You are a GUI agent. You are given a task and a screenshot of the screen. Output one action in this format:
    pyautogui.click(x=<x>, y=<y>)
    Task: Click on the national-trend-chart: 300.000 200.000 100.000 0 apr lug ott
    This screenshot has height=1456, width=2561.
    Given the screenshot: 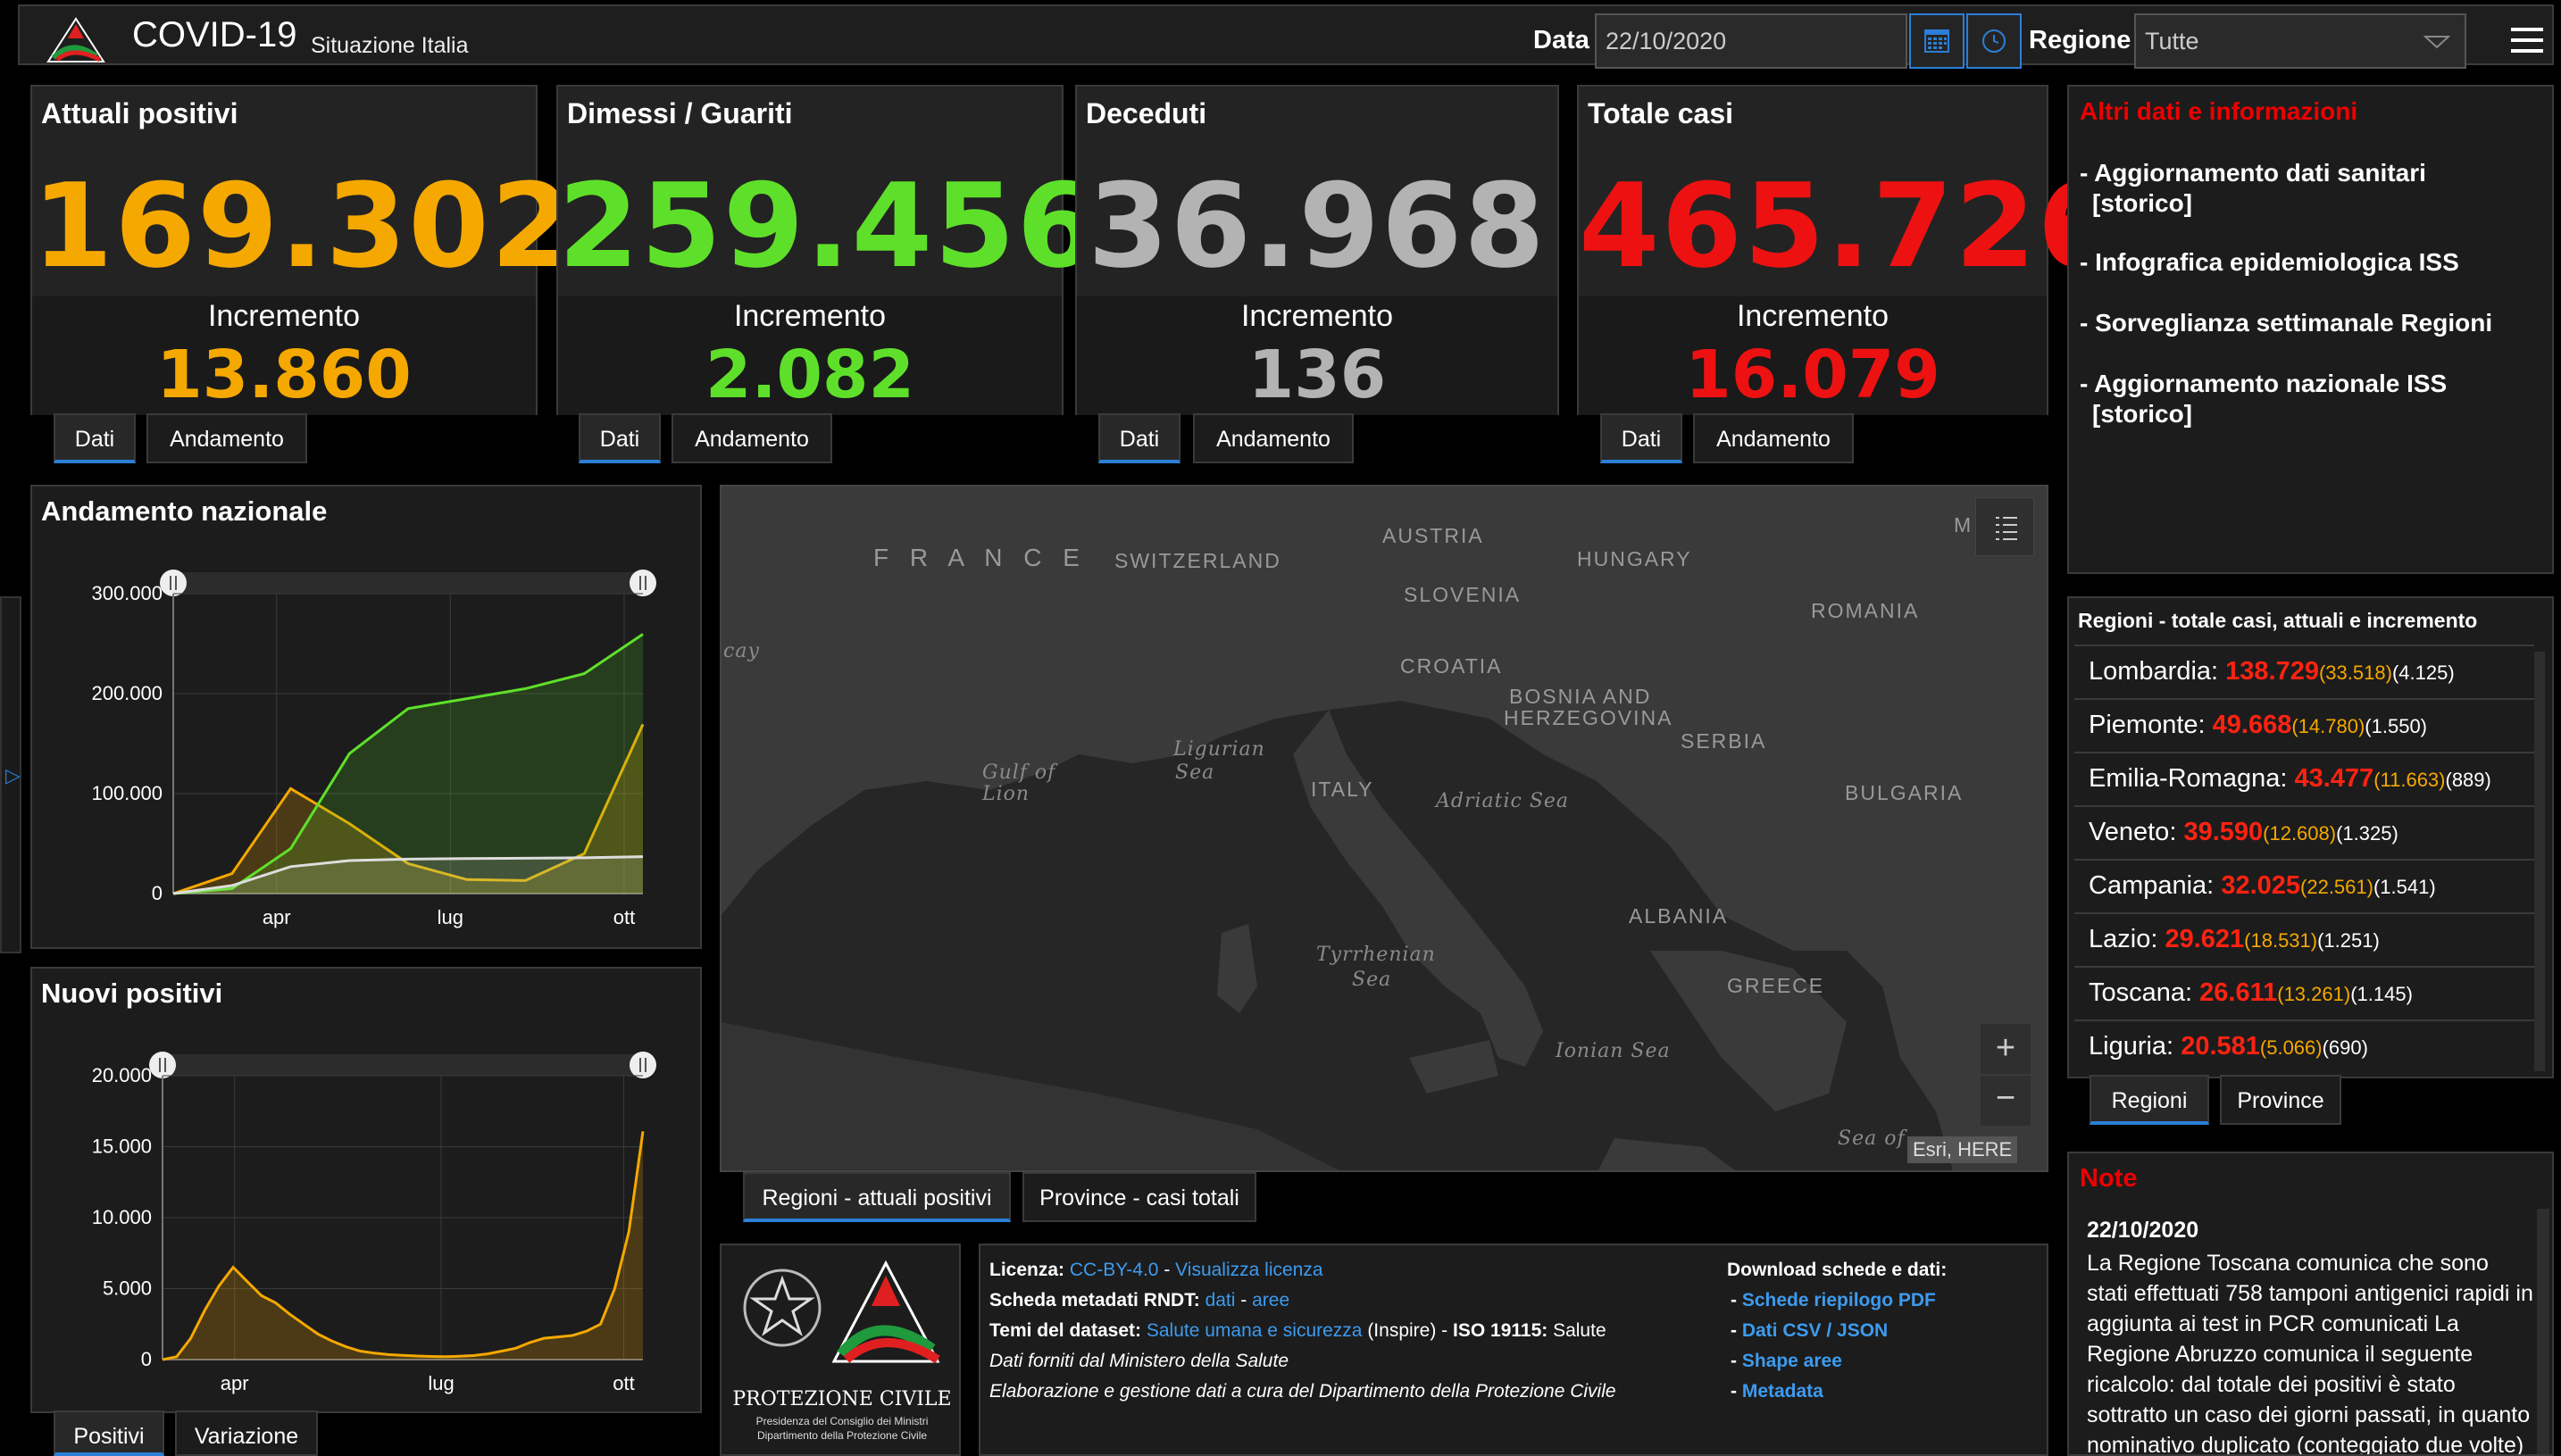 What is the action you would take?
    pyautogui.click(x=368, y=719)
    